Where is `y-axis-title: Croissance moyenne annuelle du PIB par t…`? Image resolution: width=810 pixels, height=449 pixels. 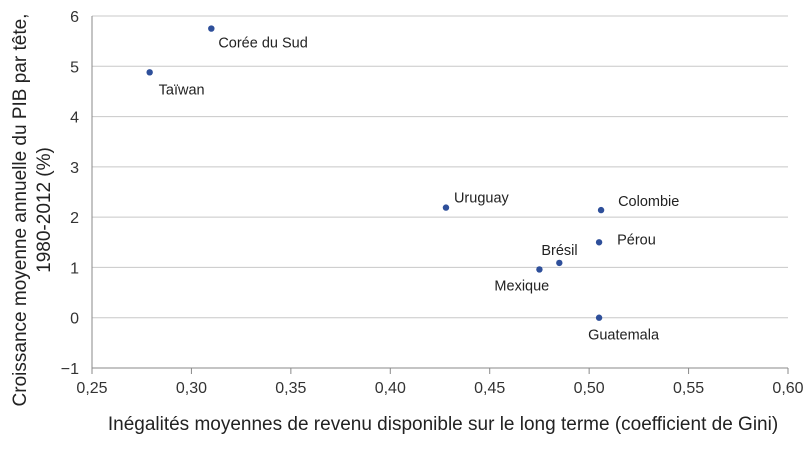
y-axis-title: Croissance moyenne annuelle du PIB par t… is located at coordinates (32, 210).